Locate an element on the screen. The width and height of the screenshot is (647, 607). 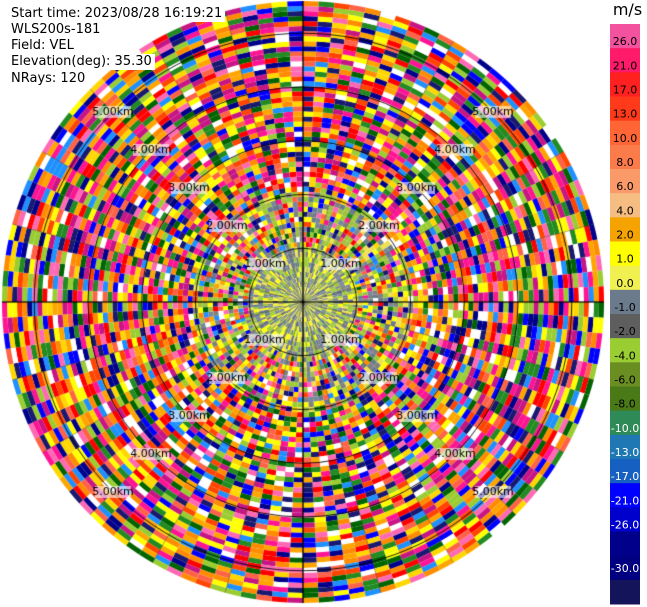
colorbar-tick-label: -4.0 is located at coordinates (624, 355).